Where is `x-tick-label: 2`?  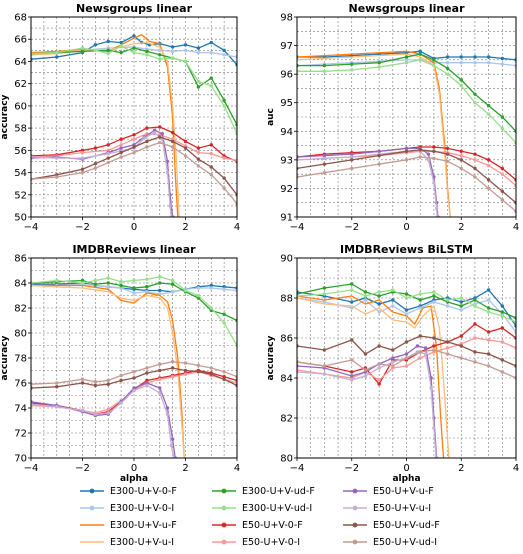 x-tick-label: 2 is located at coordinates (461, 468).